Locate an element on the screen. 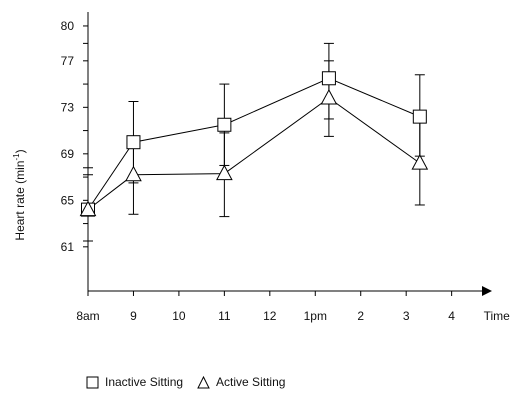  legend: Inactive Sitting Active Sitting is located at coordinates (192, 382).